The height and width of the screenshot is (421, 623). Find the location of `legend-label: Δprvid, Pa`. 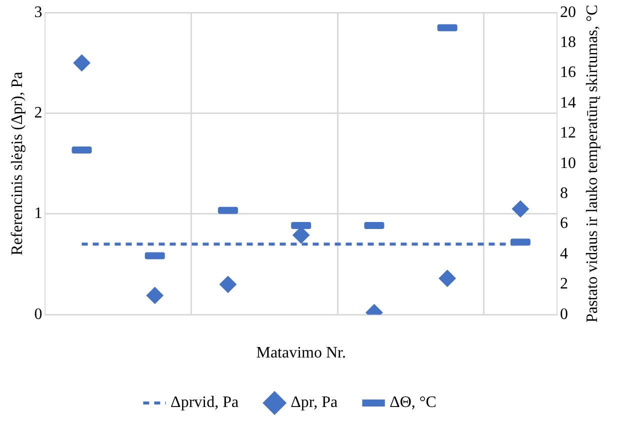

legend-label: Δprvid, Pa is located at coordinates (204, 403).